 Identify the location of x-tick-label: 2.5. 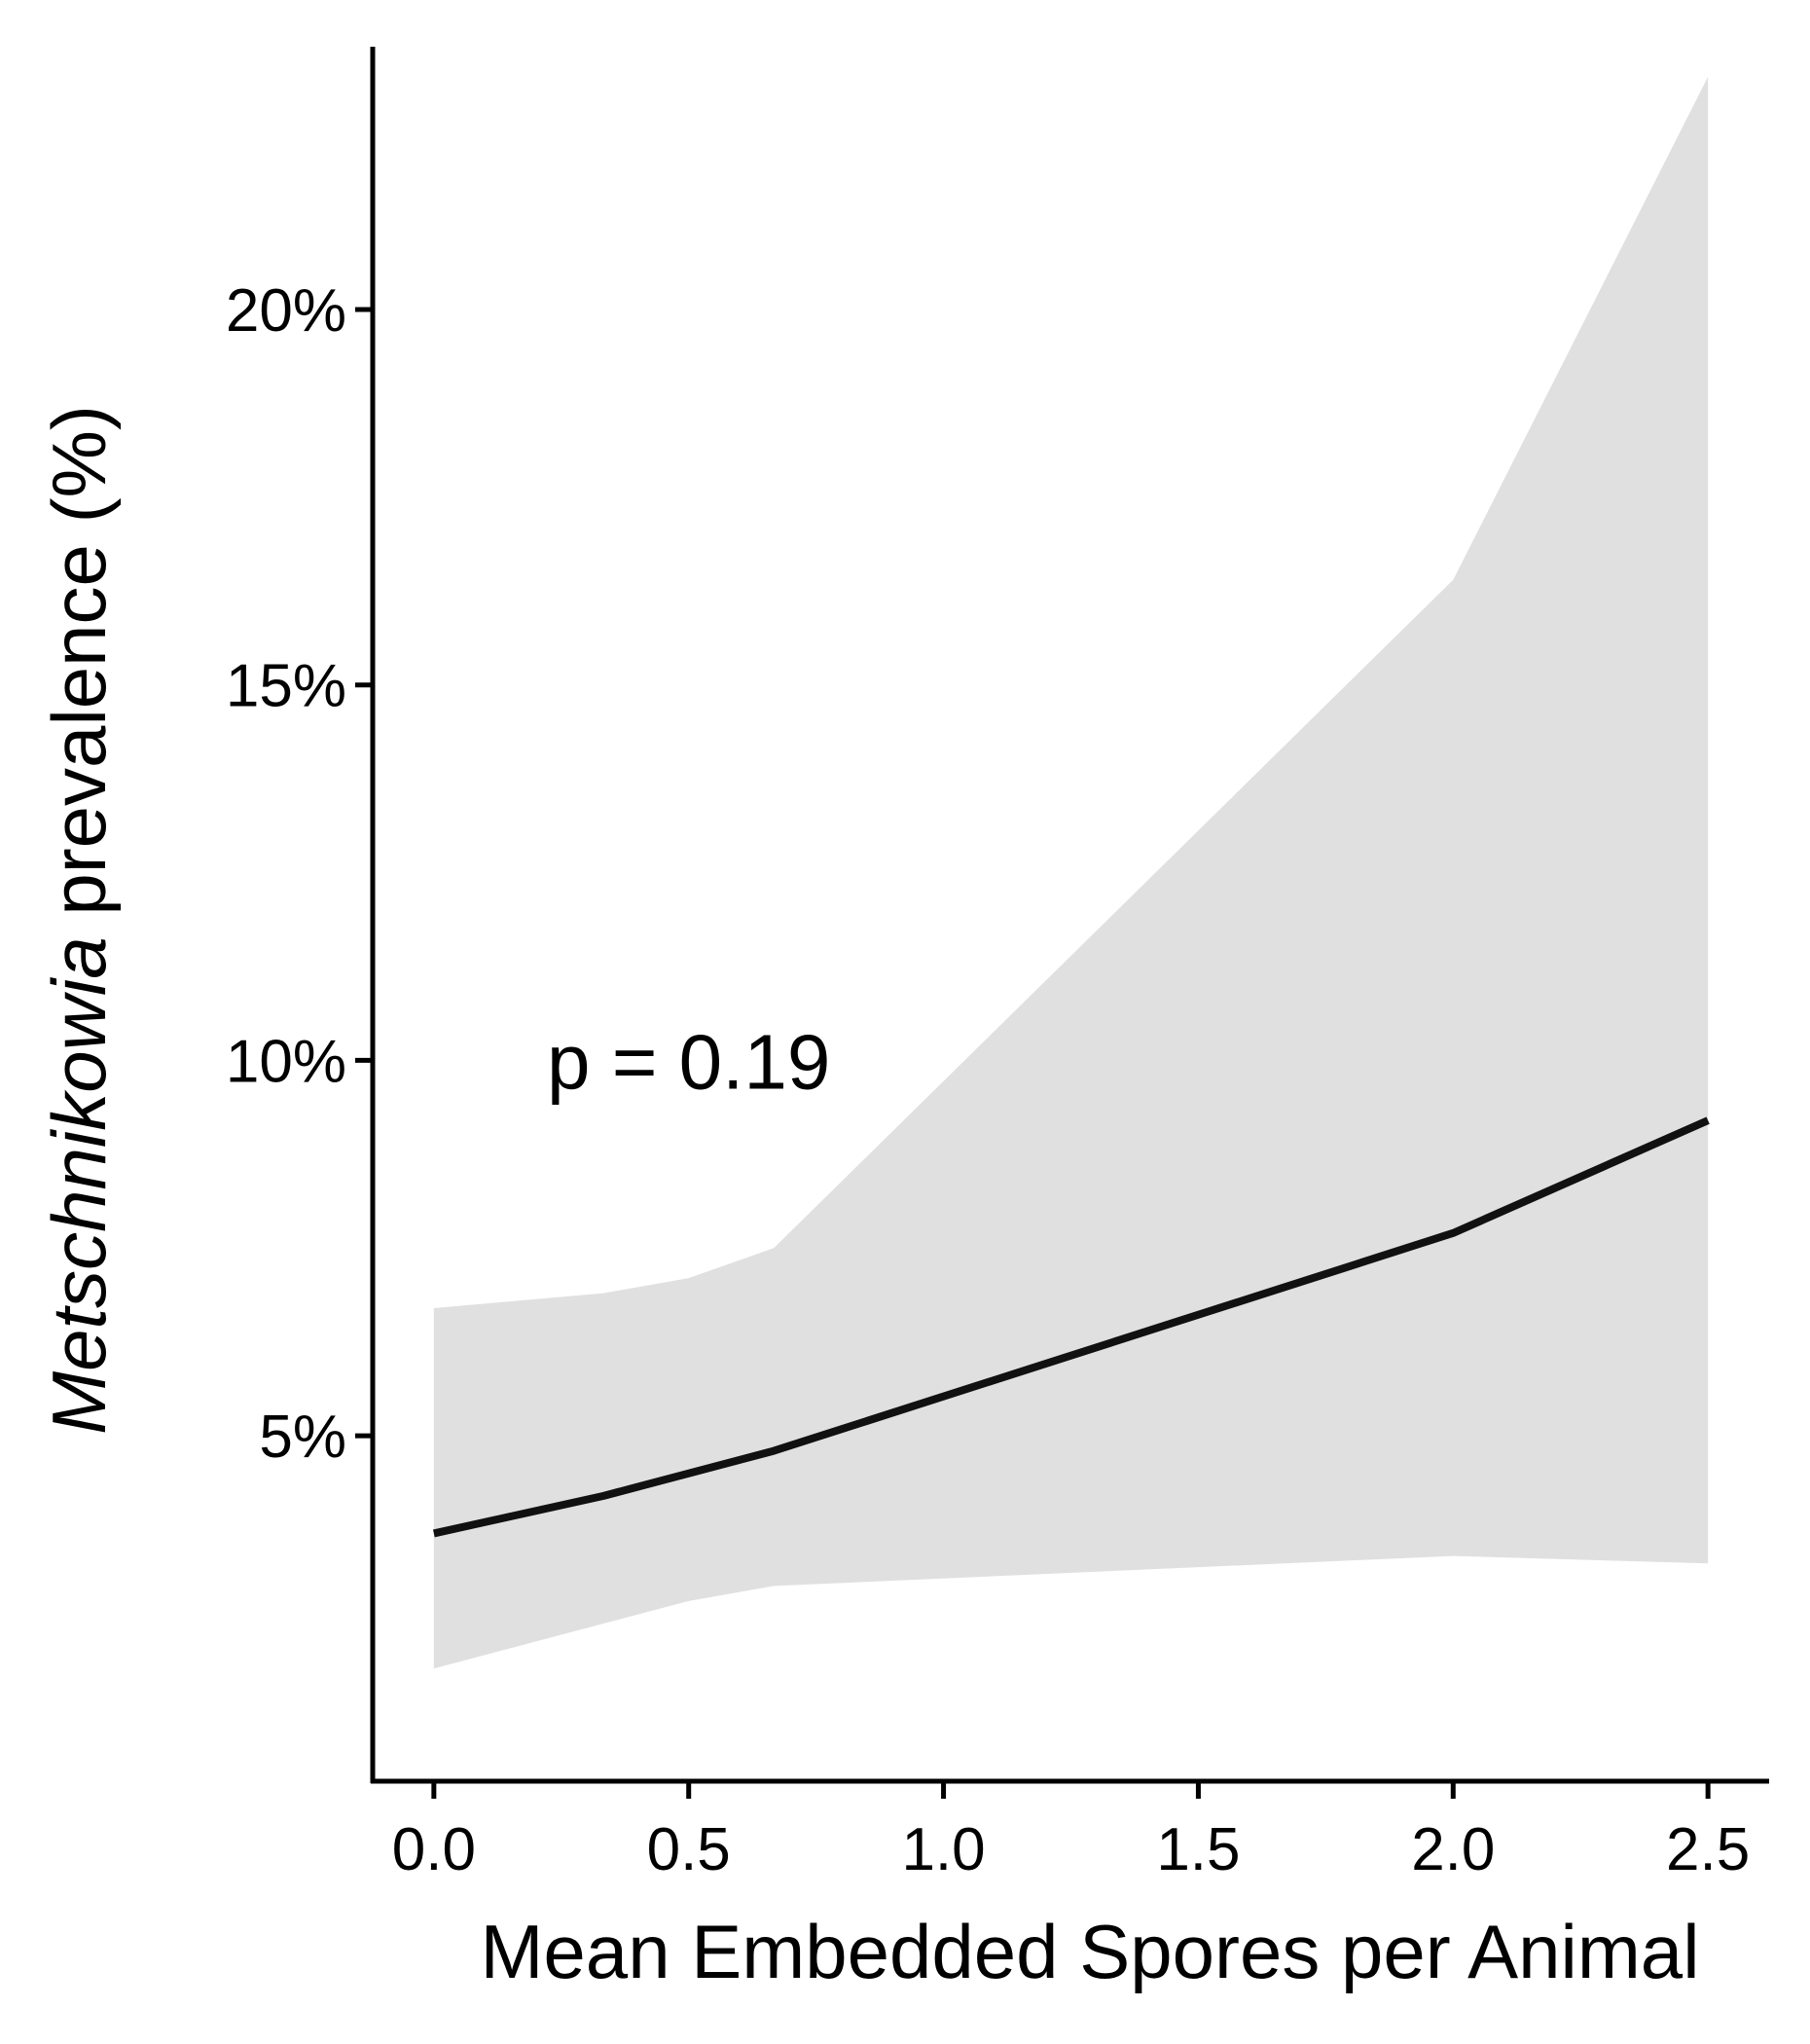
(1708, 1850).